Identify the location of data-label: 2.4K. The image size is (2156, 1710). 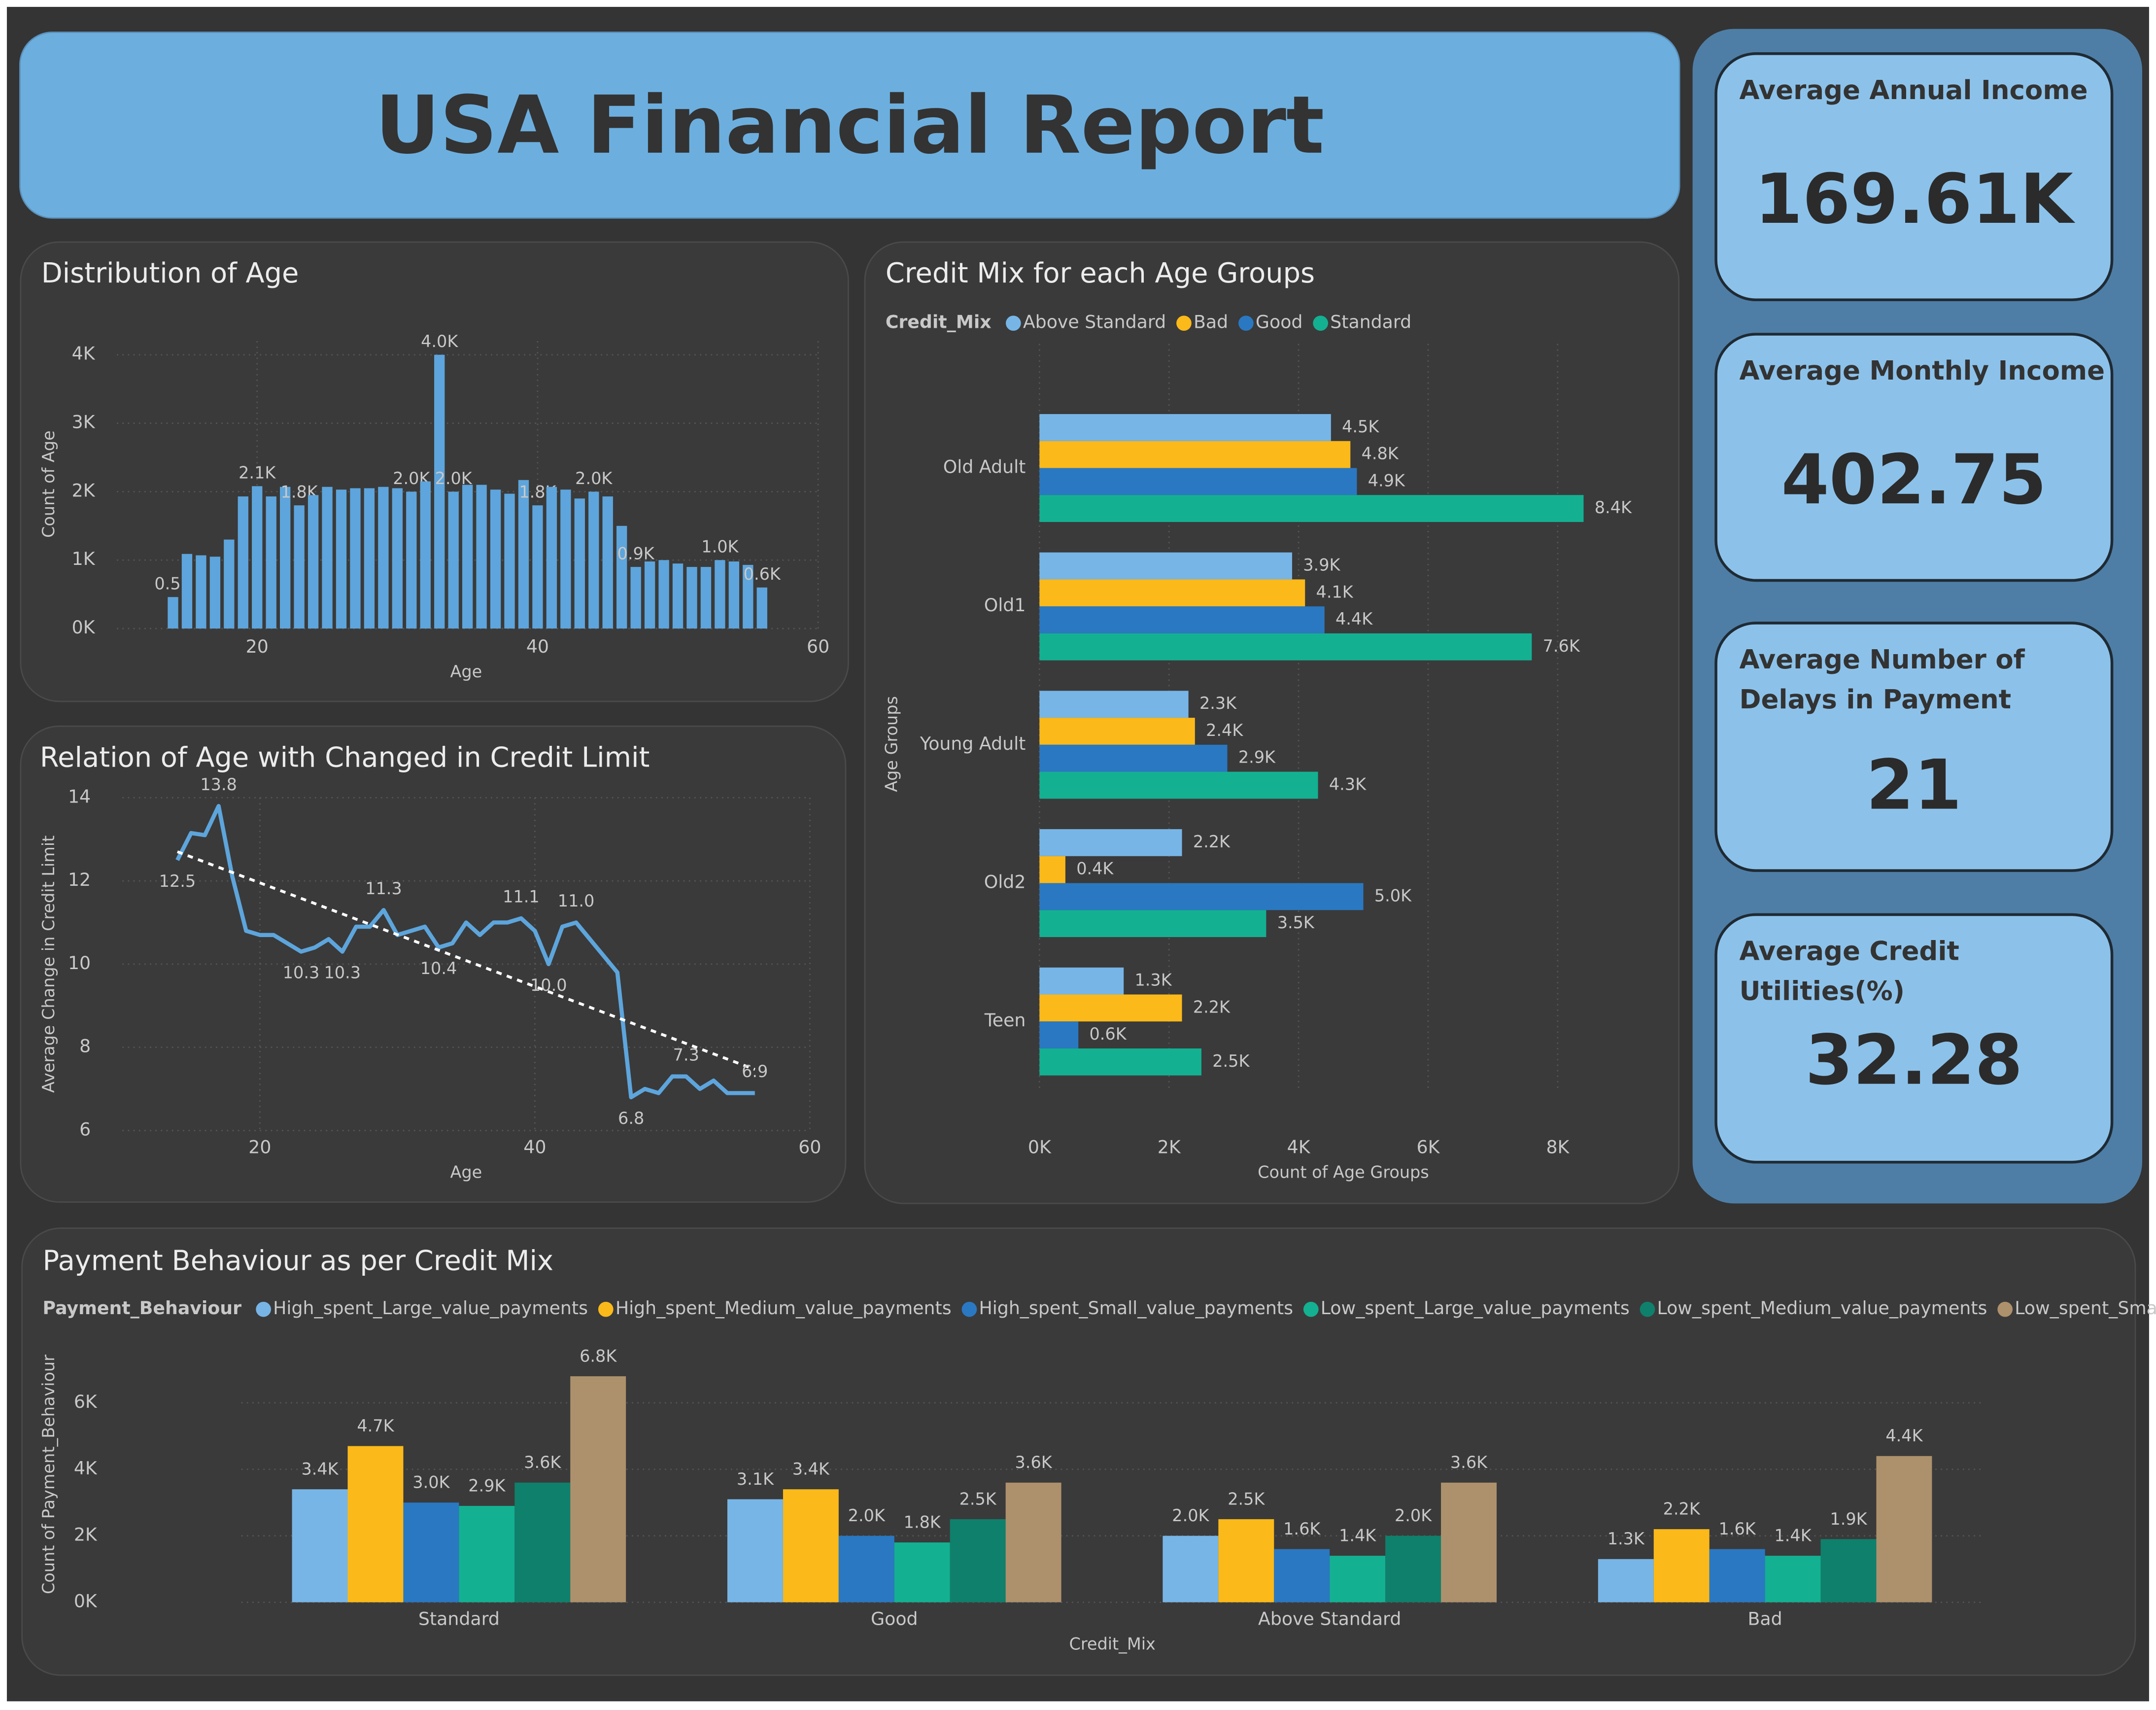
(1224, 730).